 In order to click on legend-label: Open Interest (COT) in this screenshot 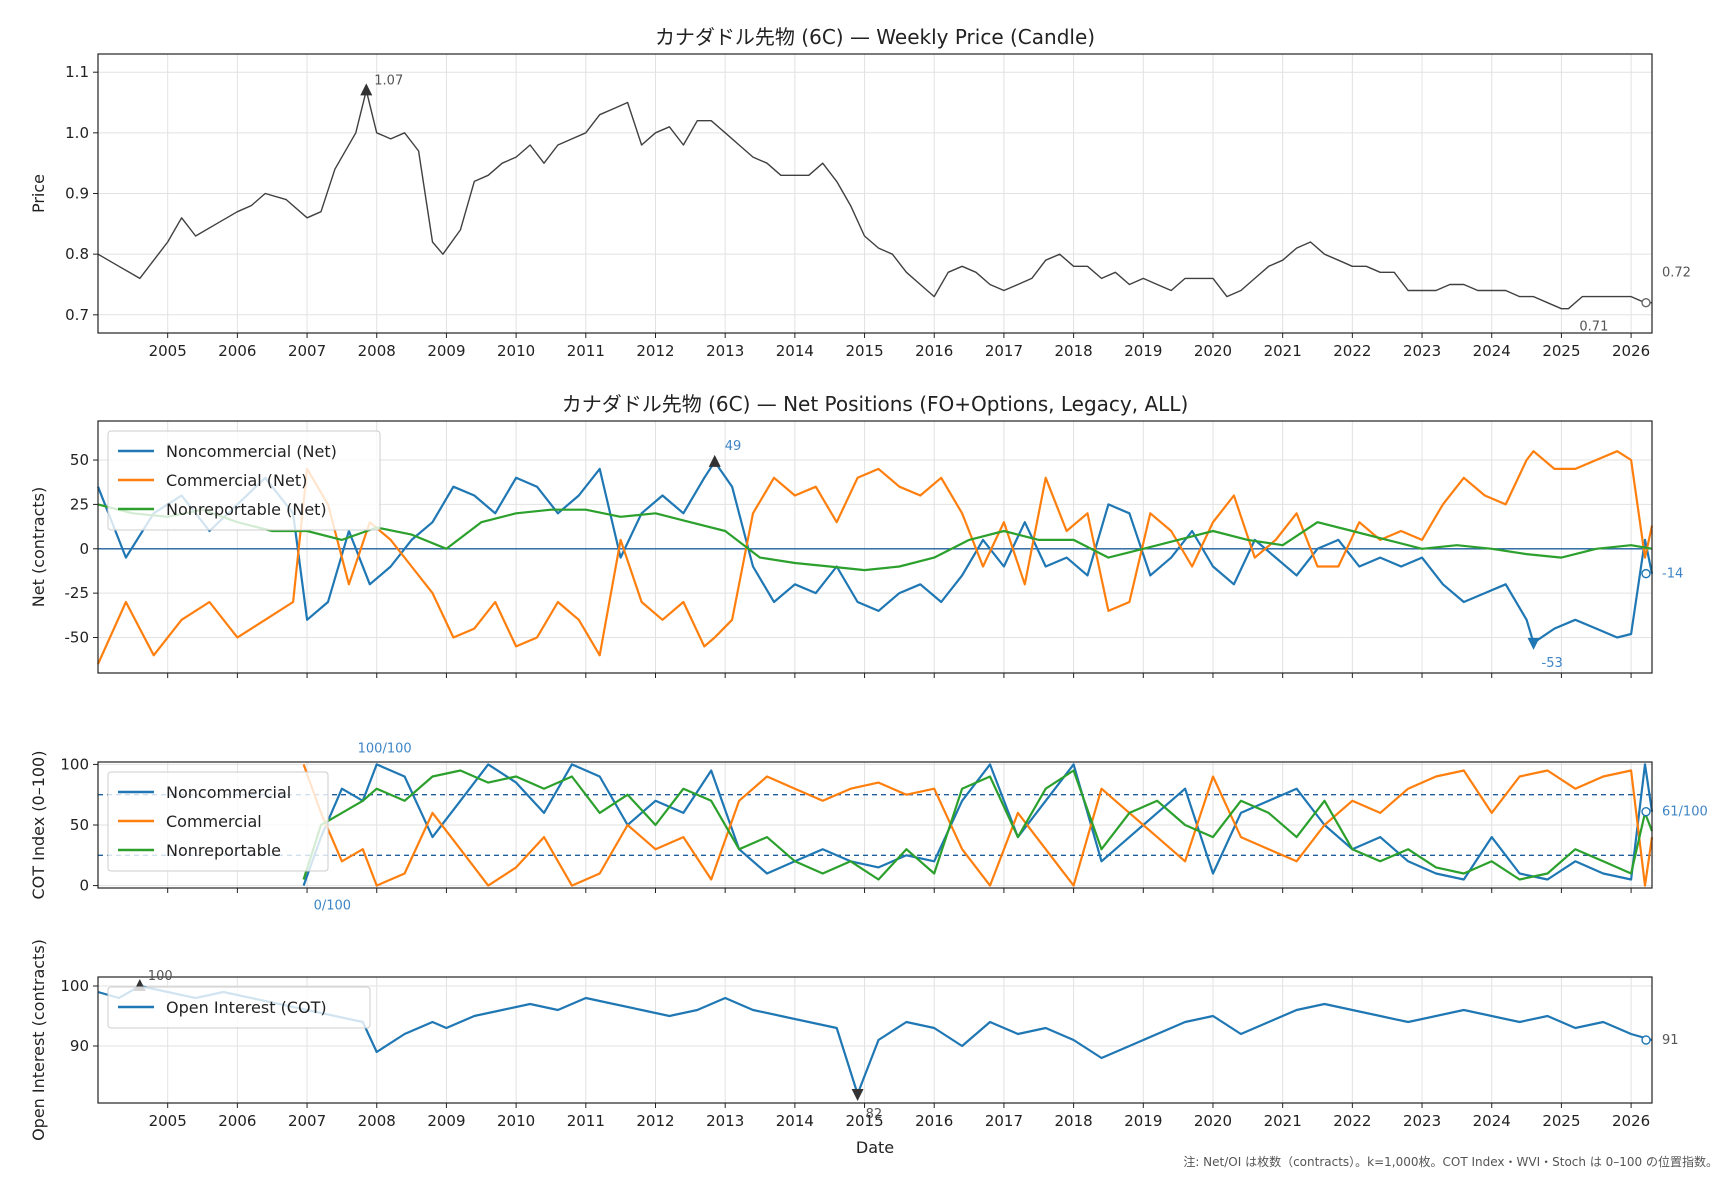, I will do `click(246, 1007)`.